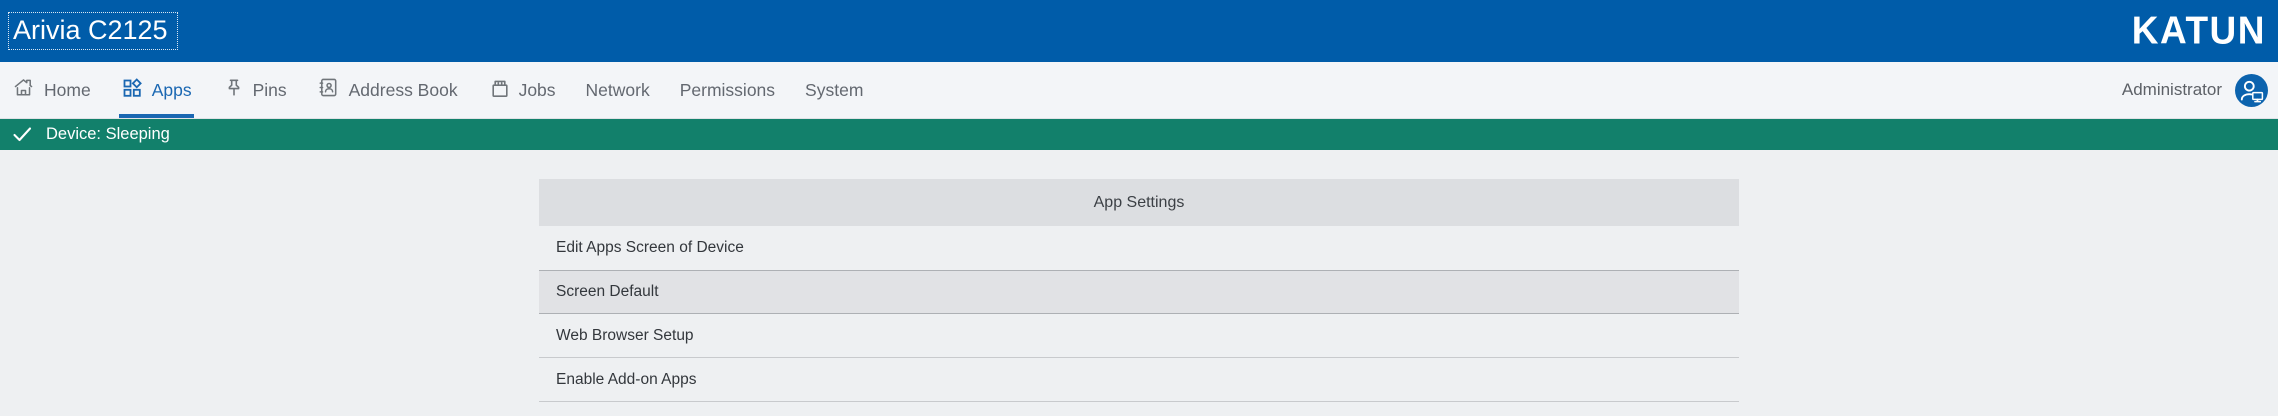 This screenshot has height=416, width=2278. I want to click on pin-icon, so click(233, 90).